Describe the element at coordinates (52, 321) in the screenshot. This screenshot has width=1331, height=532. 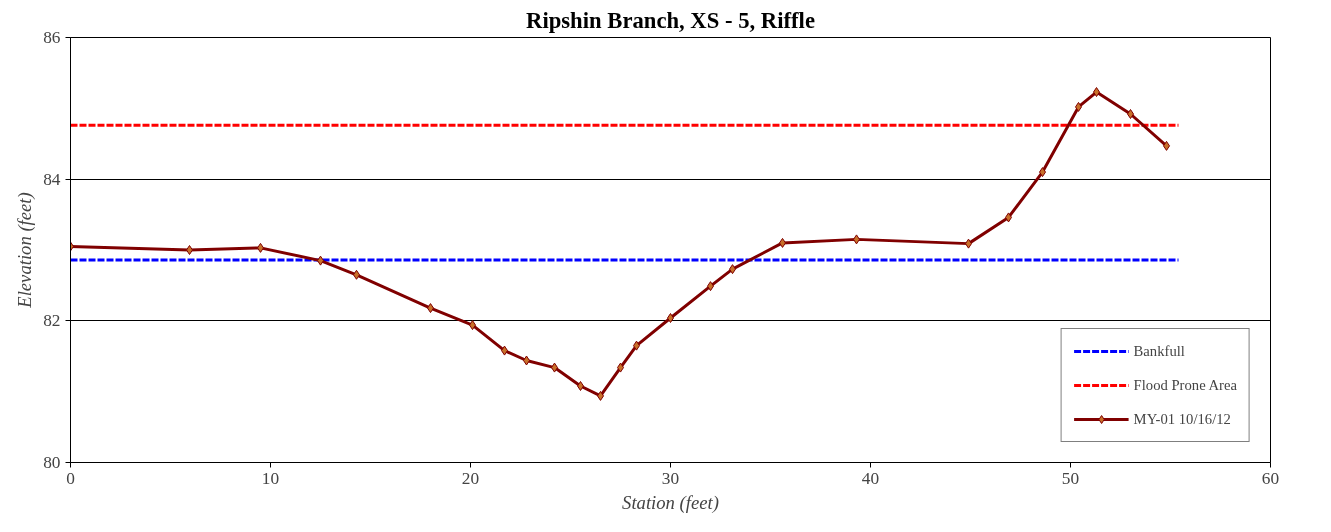
I see `y-tick-label: 82` at that location.